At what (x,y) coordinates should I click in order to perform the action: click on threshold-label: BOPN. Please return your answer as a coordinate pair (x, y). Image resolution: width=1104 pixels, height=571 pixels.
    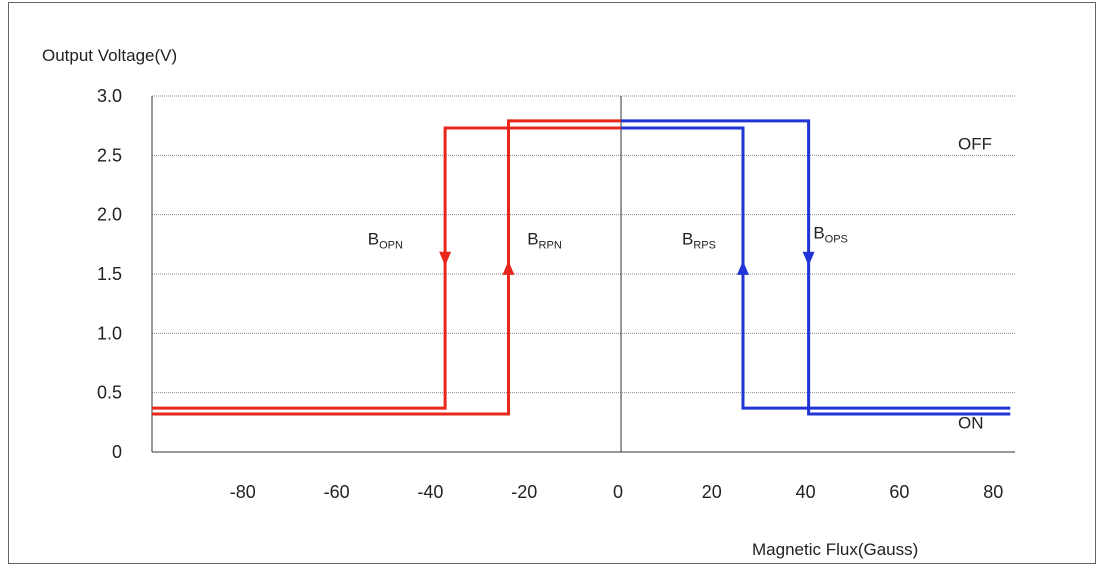
    Looking at the image, I should click on (385, 240).